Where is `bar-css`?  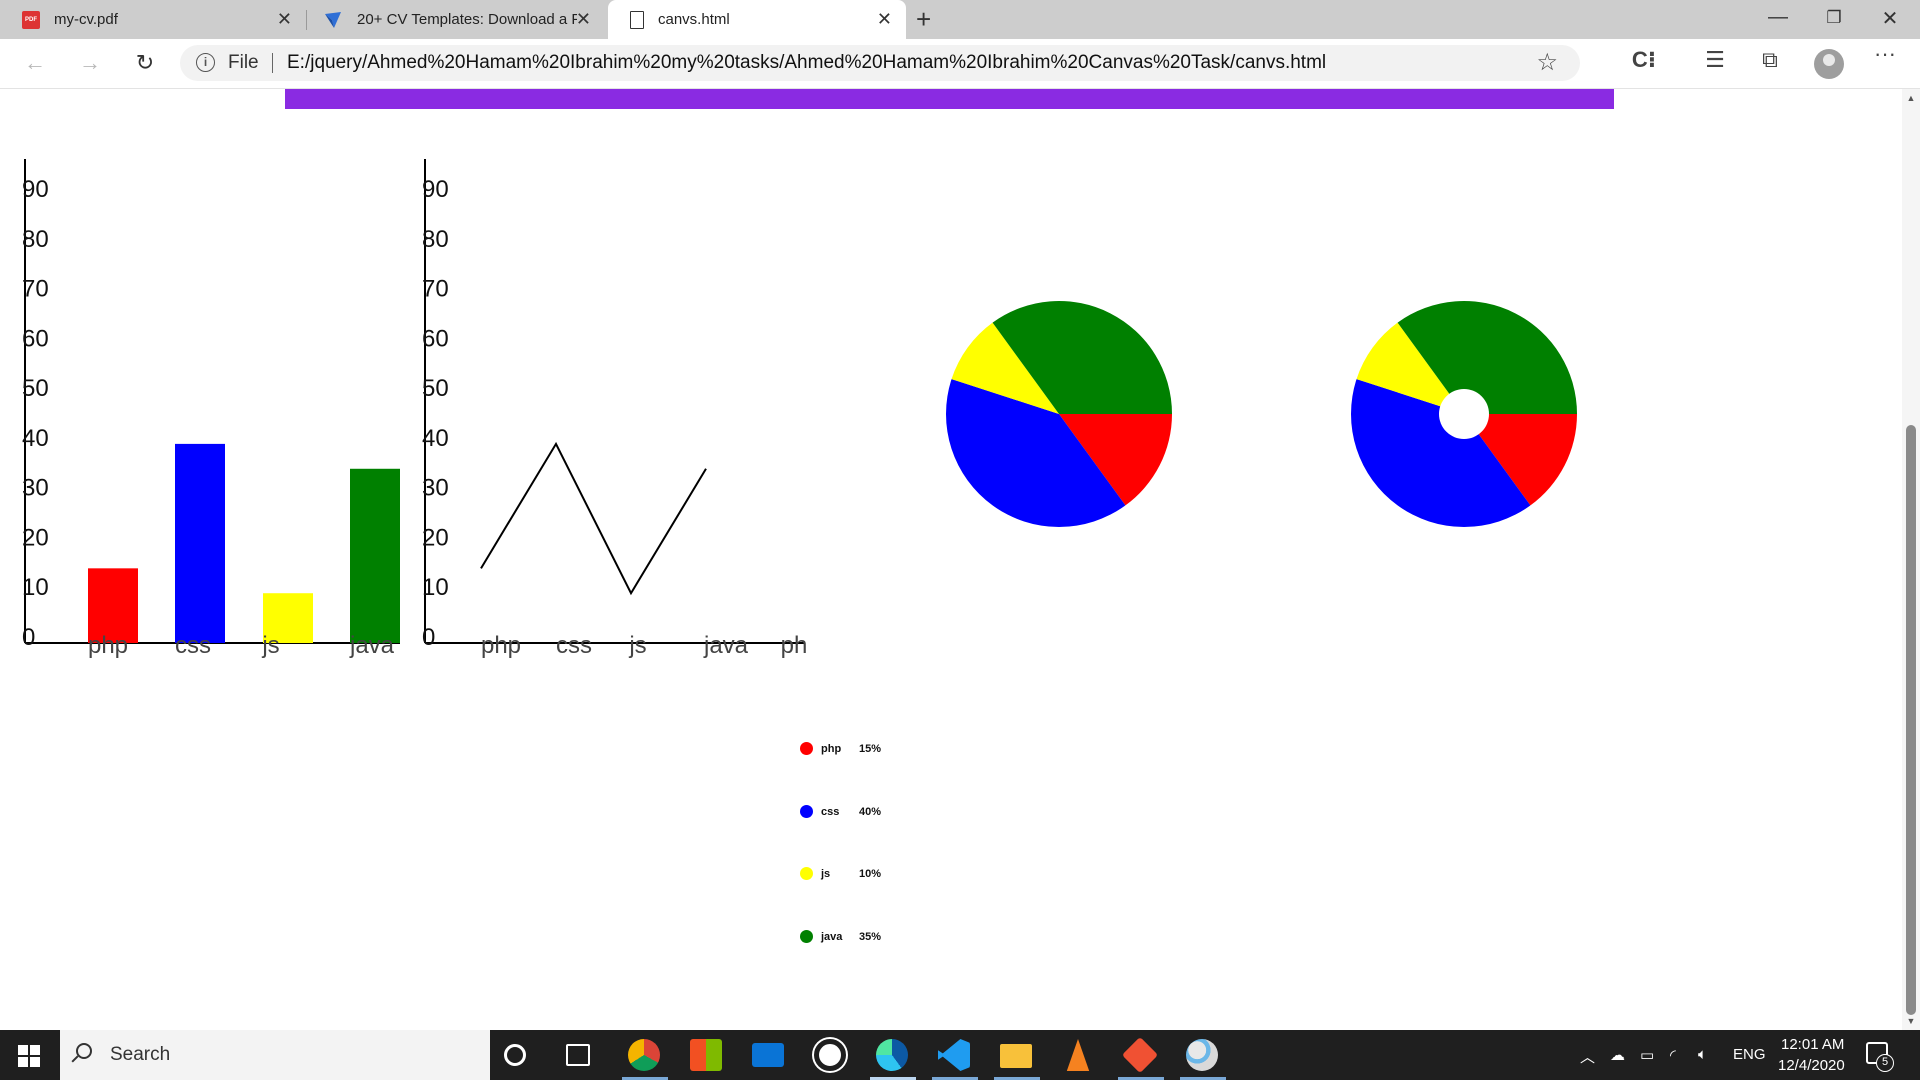 bar-css is located at coordinates (200, 543).